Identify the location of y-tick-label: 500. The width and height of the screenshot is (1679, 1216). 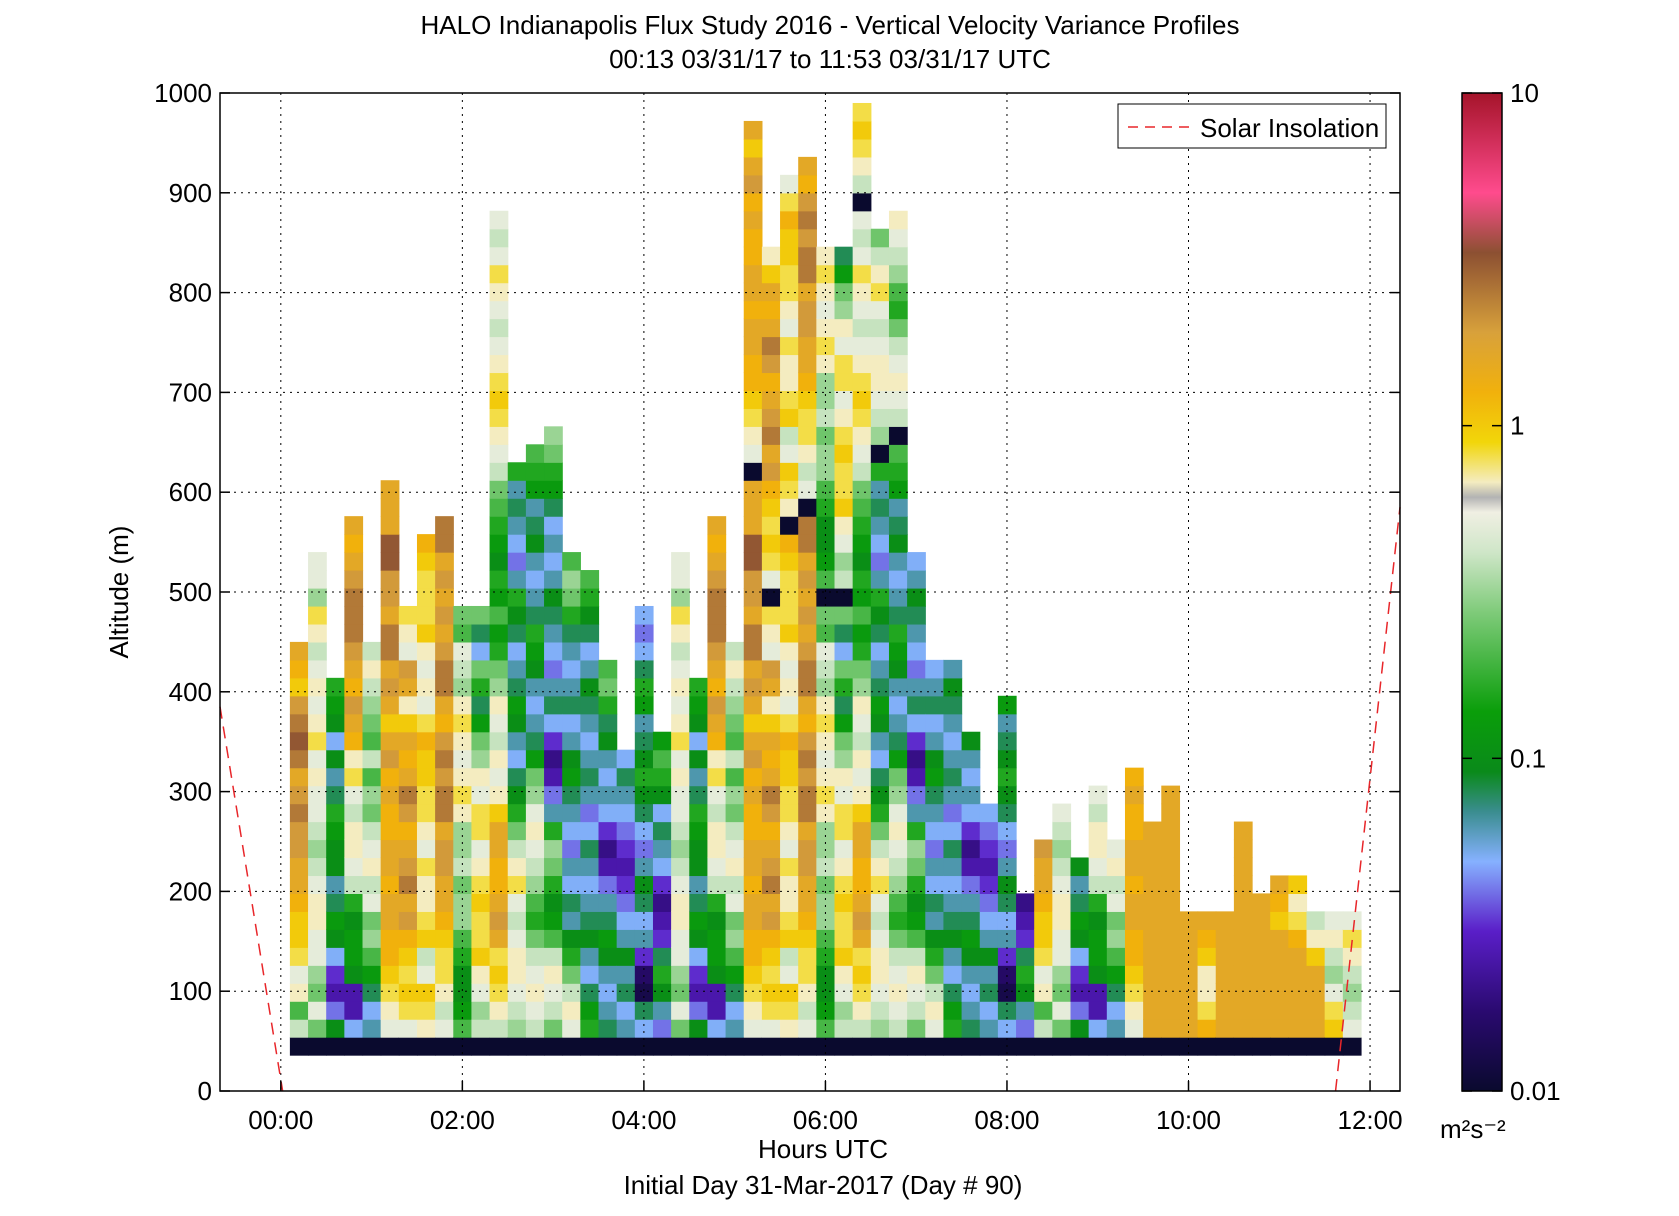
(190, 592).